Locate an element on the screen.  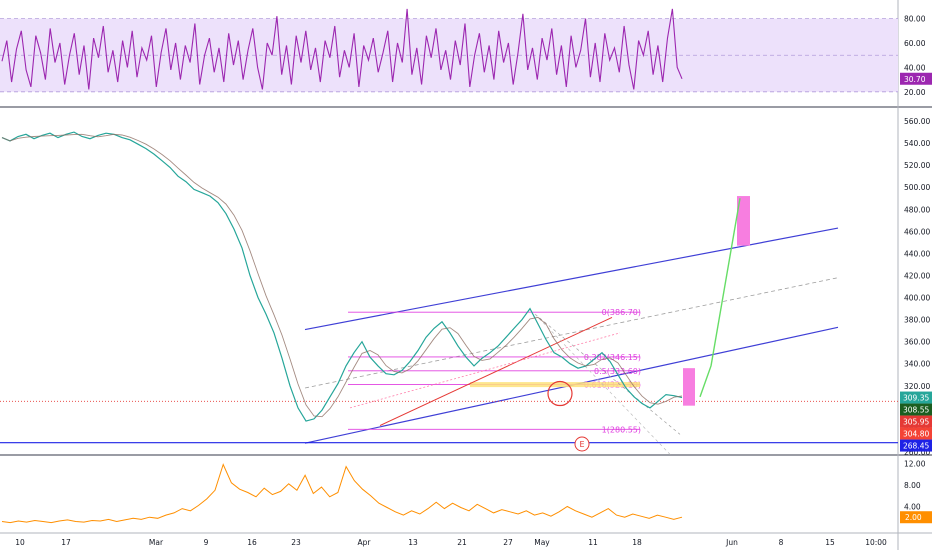
x-axis-label: May is located at coordinates (542, 542).